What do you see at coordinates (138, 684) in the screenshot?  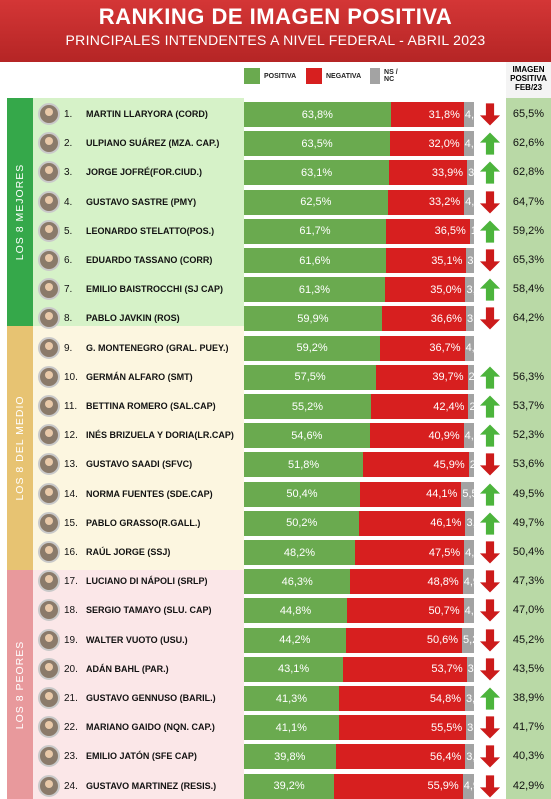 I see `group-tint-worst` at bounding box center [138, 684].